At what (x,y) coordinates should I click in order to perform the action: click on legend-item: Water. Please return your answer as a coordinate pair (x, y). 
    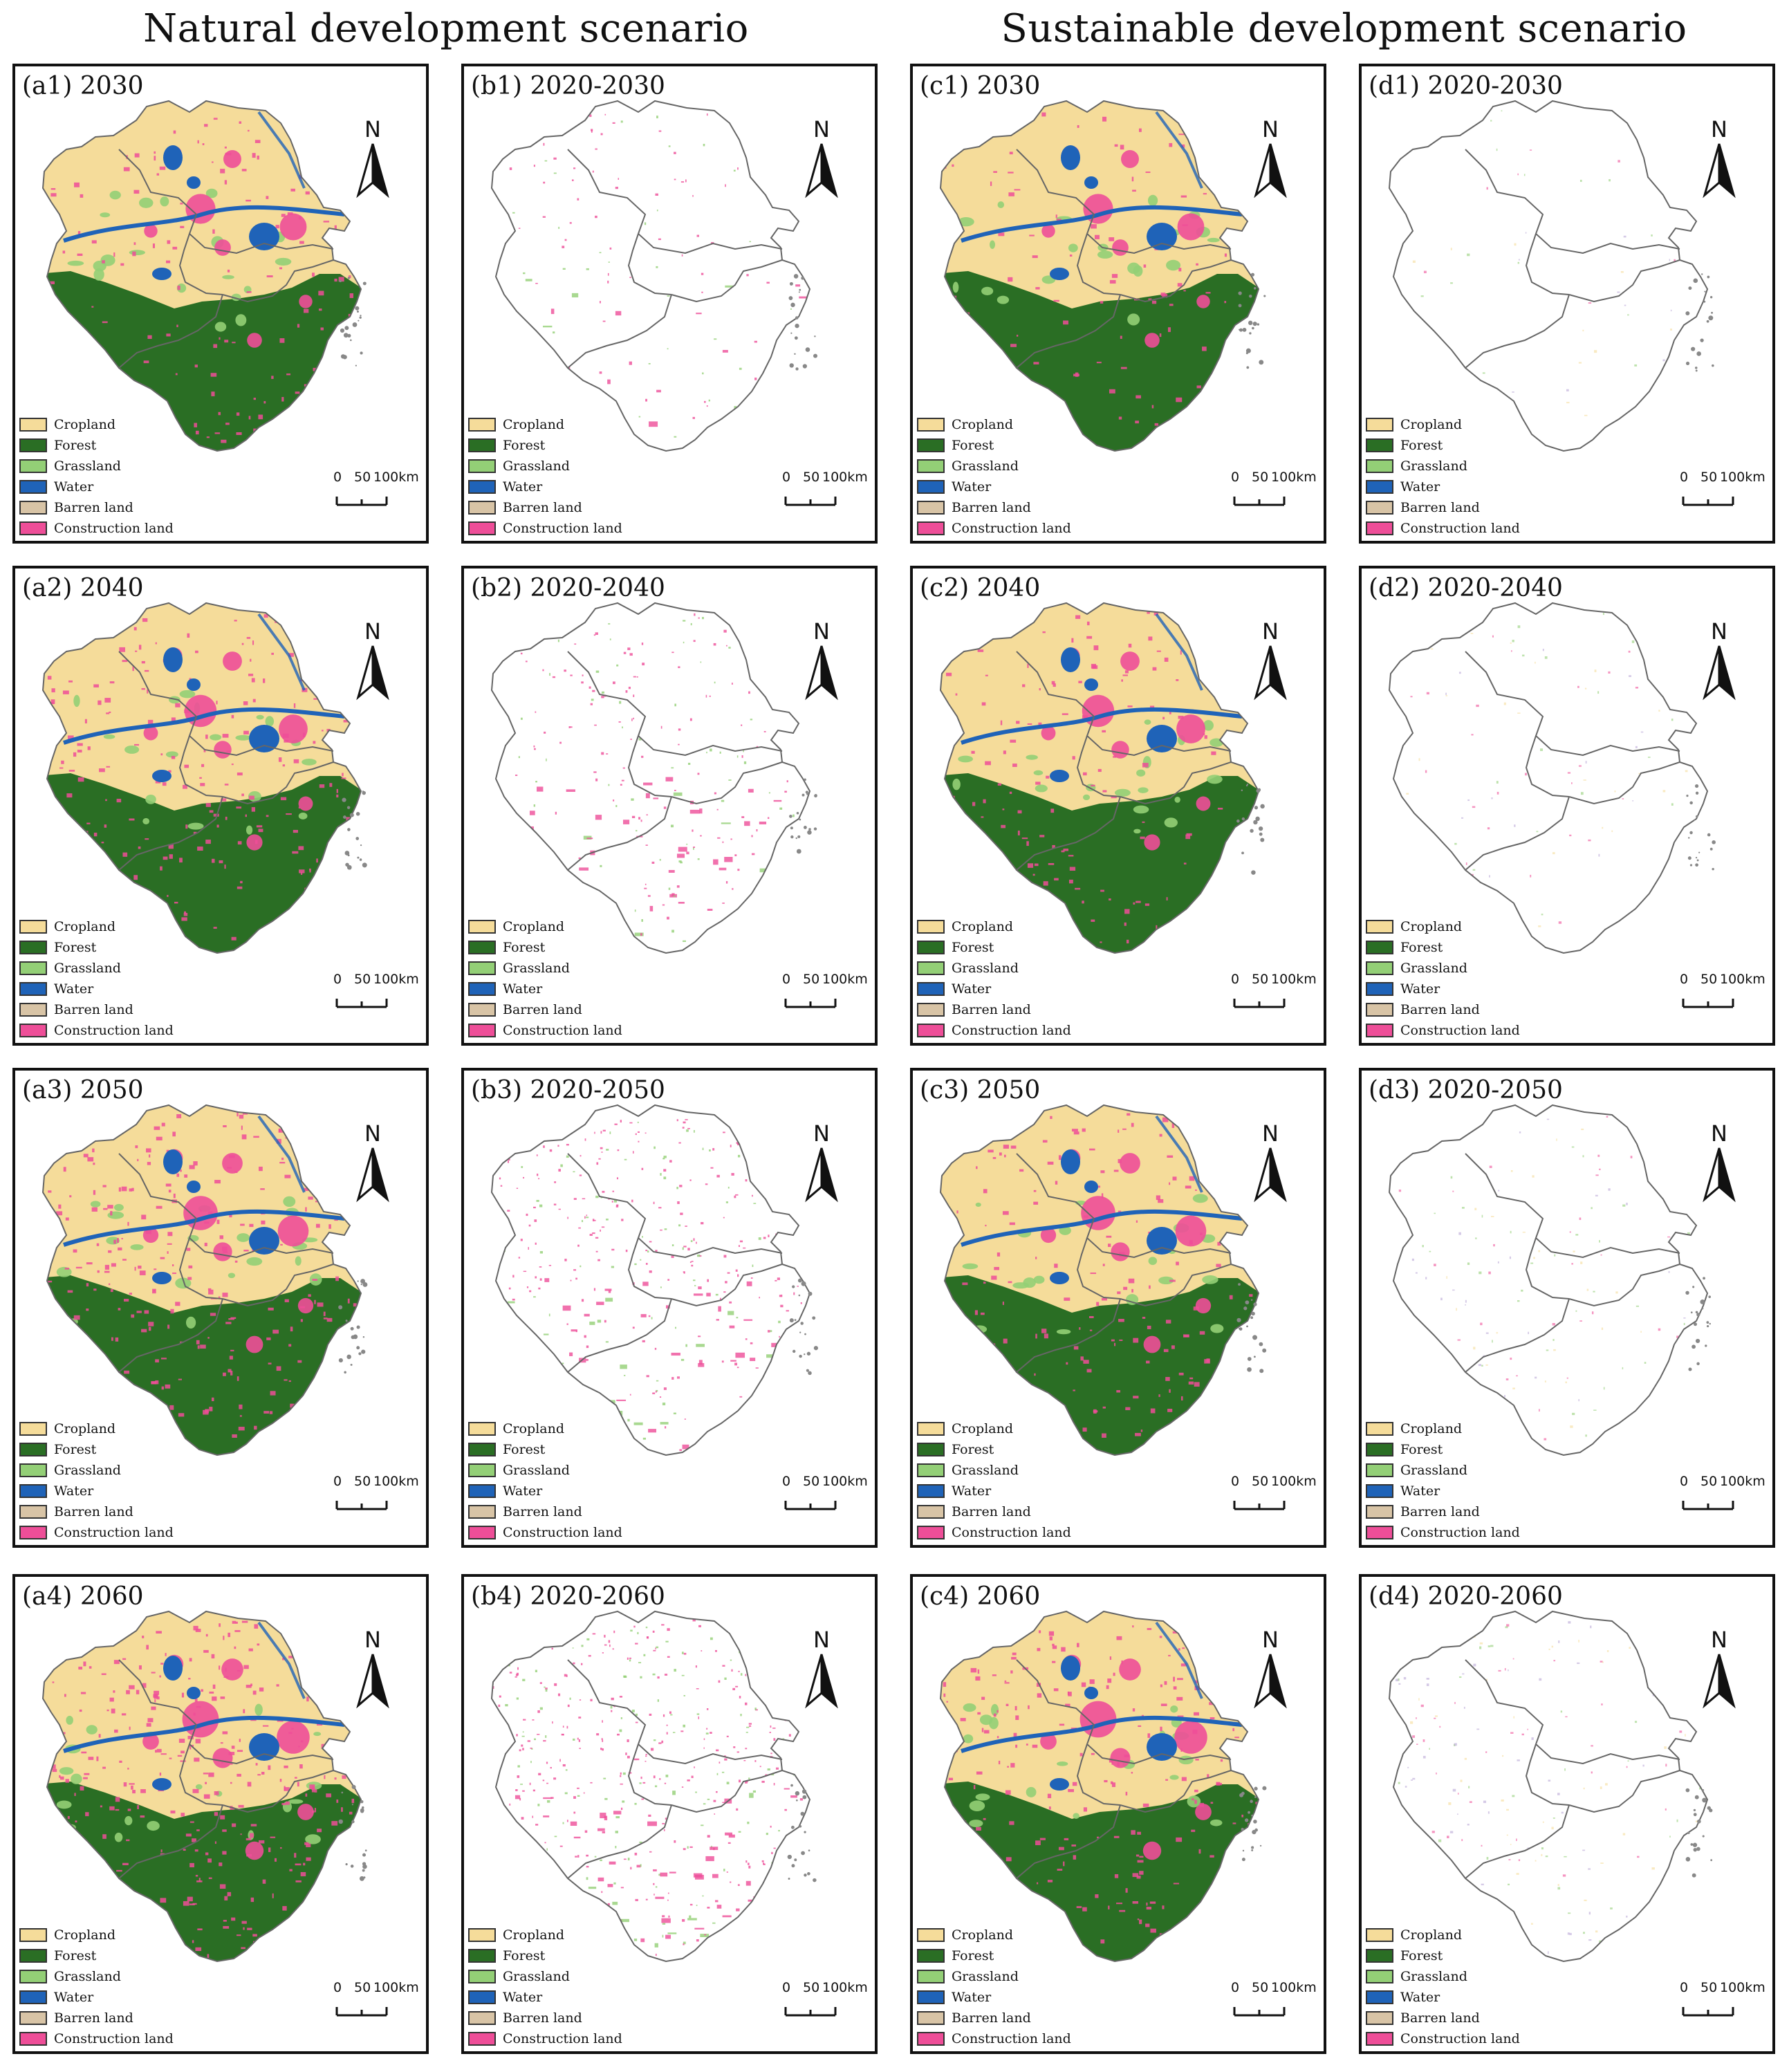
    Looking at the image, I should click on (558, 989).